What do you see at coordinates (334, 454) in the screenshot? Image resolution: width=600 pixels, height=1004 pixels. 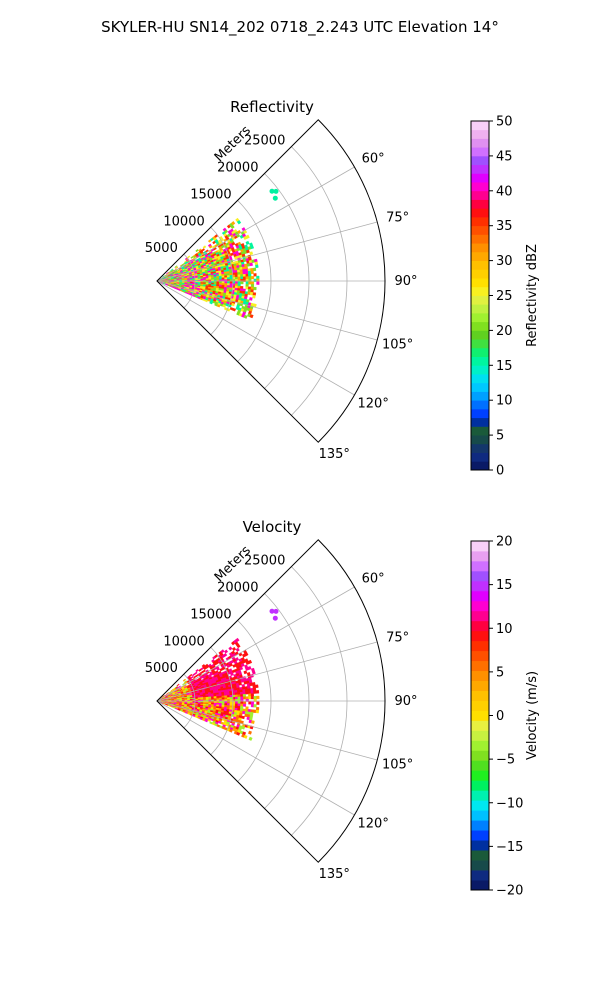 I see `azimuth-tick-label: 135°` at bounding box center [334, 454].